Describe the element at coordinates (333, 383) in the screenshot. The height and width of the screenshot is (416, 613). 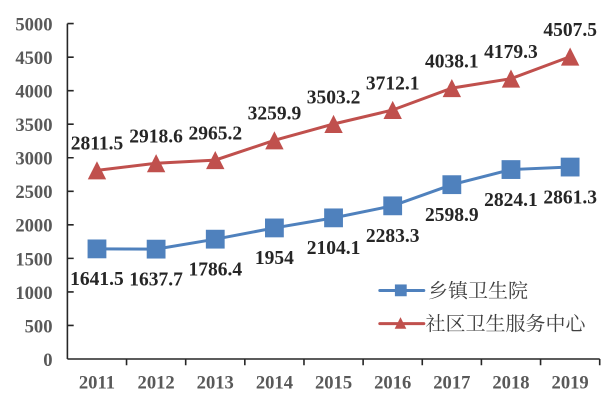
I see `svg-text: 2015` at that location.